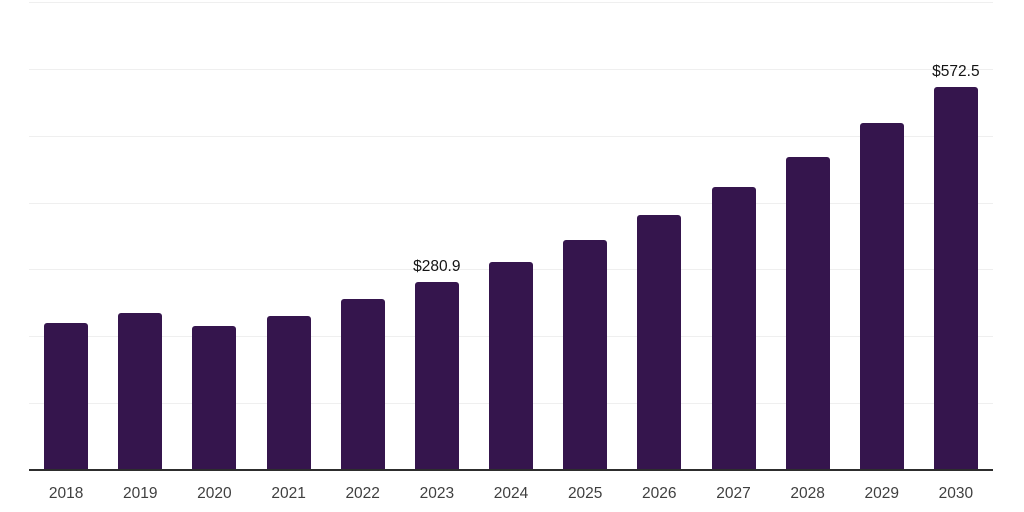 This screenshot has width=1024, height=512. I want to click on x-tick-label-2021: 2021, so click(288, 493).